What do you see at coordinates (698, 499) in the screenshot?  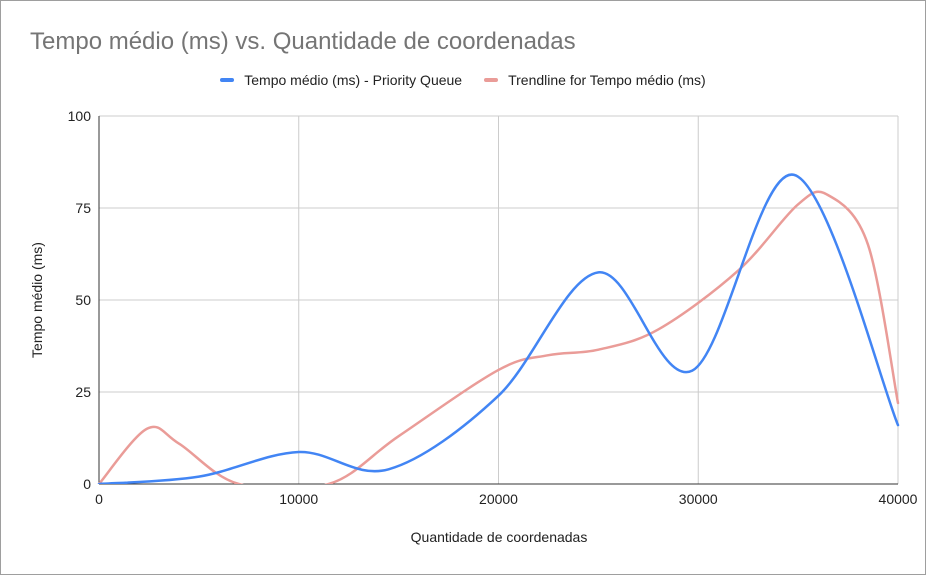 I see `x-tick-label-30000: 30000` at bounding box center [698, 499].